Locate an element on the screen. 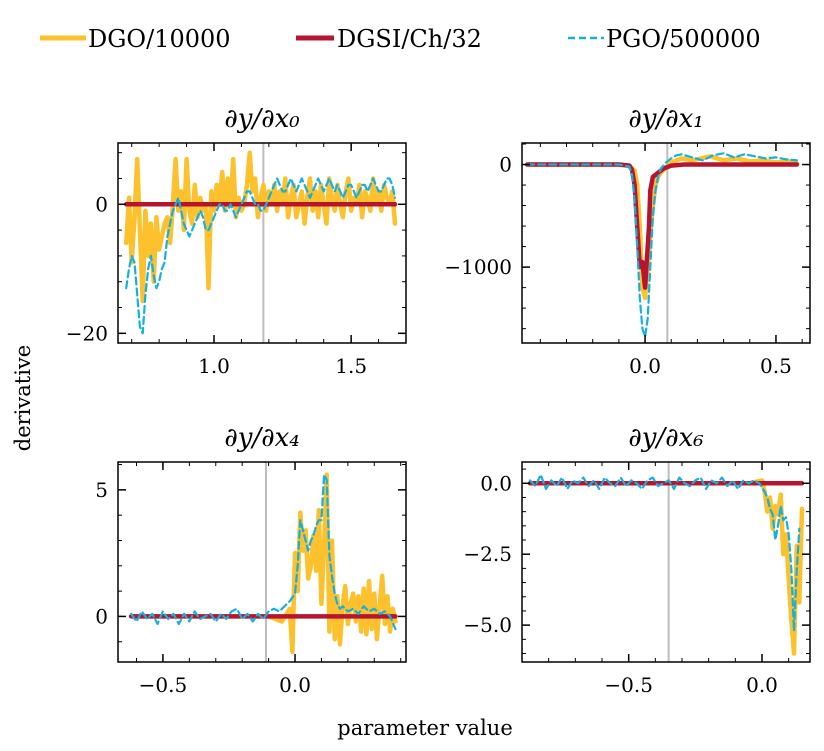  panel-title: ∂y/∂x₁ is located at coordinates (665, 119).